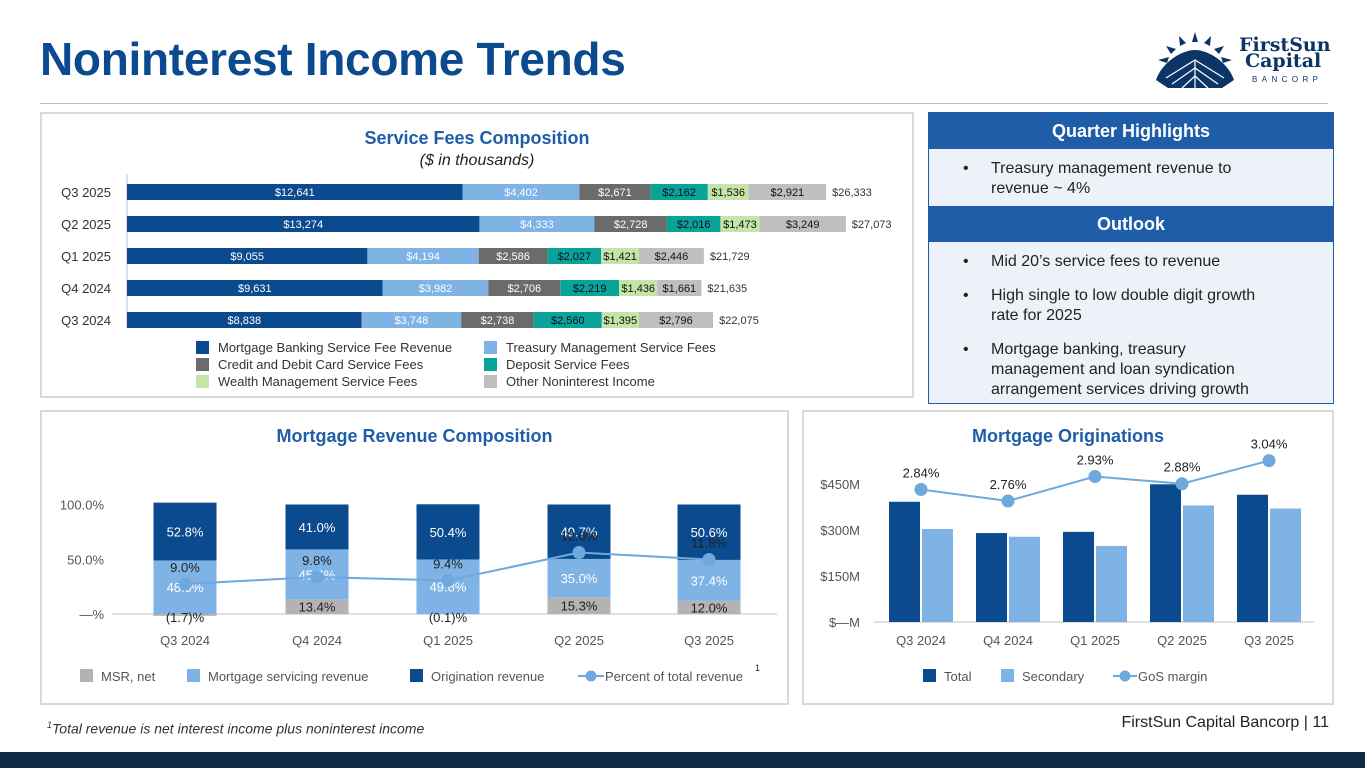 The height and width of the screenshot is (768, 1365). What do you see at coordinates (295, 193) in the screenshot?
I see `service-fees-data-label: $12,641` at bounding box center [295, 193].